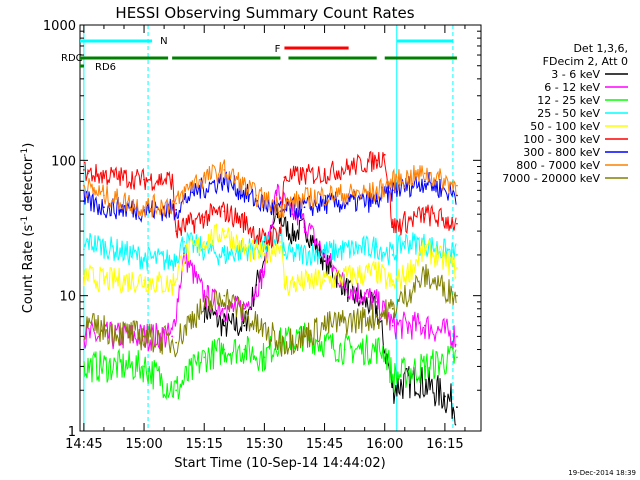 The height and width of the screenshot is (480, 640). I want to click on y-axis-label: Count Rate (s-1 detector-1), so click(28, 228).